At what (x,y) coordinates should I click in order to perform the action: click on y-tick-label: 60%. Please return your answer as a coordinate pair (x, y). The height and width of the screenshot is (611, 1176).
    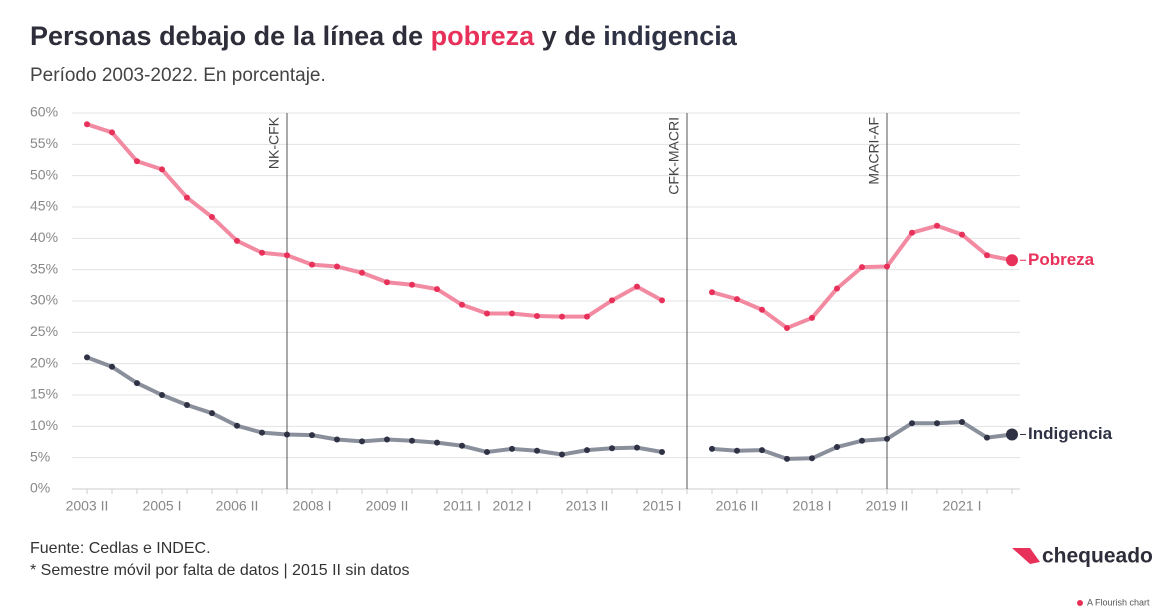
    Looking at the image, I should click on (44, 112).